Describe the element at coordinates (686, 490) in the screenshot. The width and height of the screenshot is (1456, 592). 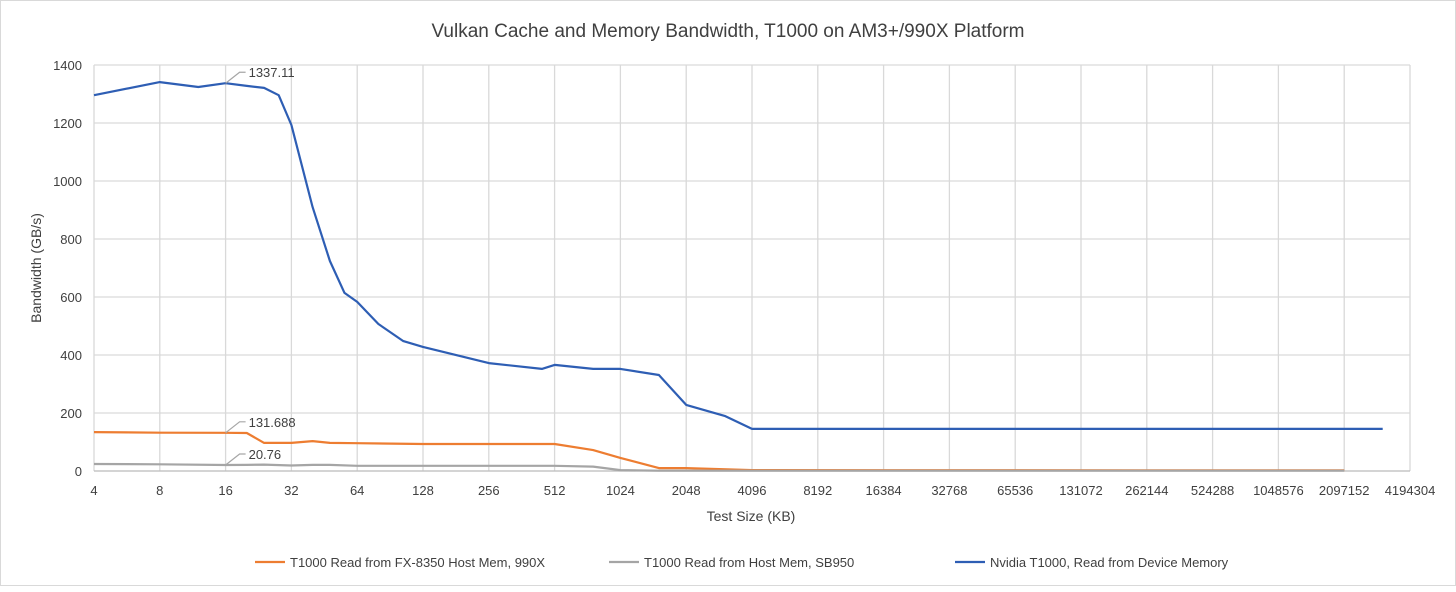
I see `x-tick-label: 2048` at that location.